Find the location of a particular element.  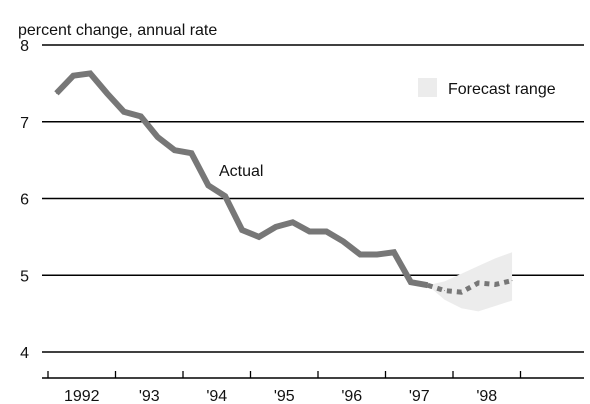

y-tick-label: 6 is located at coordinates (24, 200).